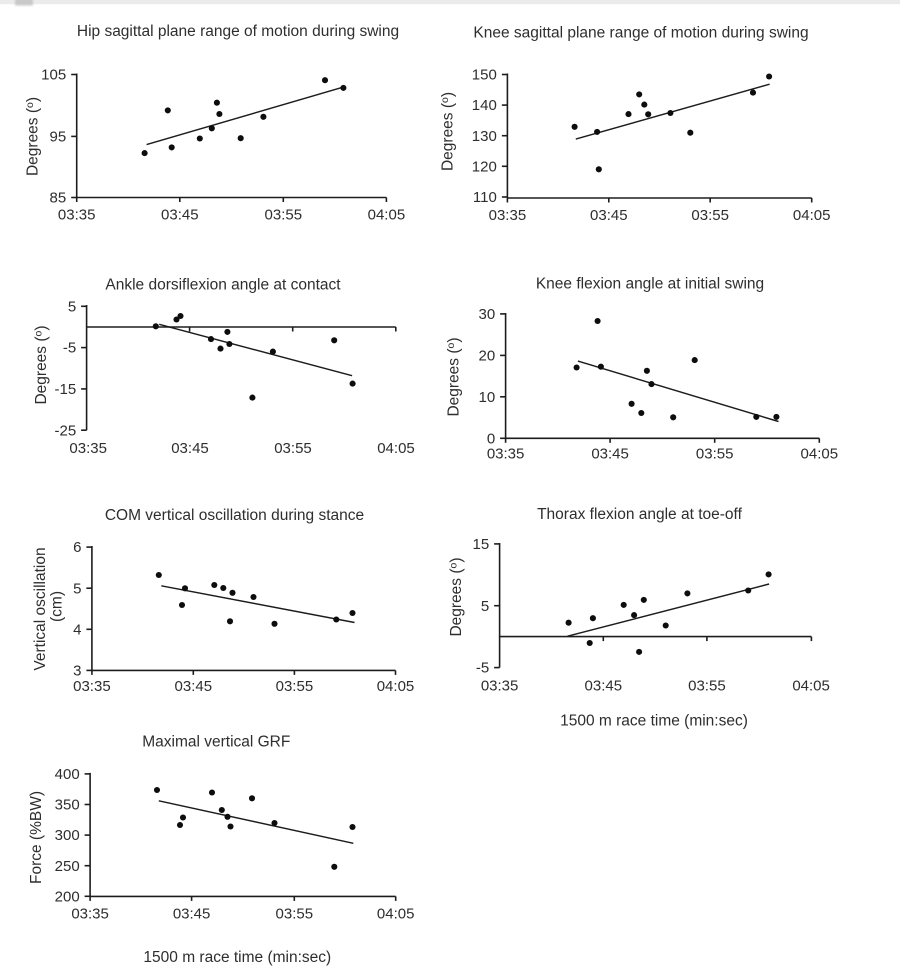 This screenshot has height=972, width=900. Describe the element at coordinates (58, 198) in the screenshot. I see `svg-text: 85` at that location.